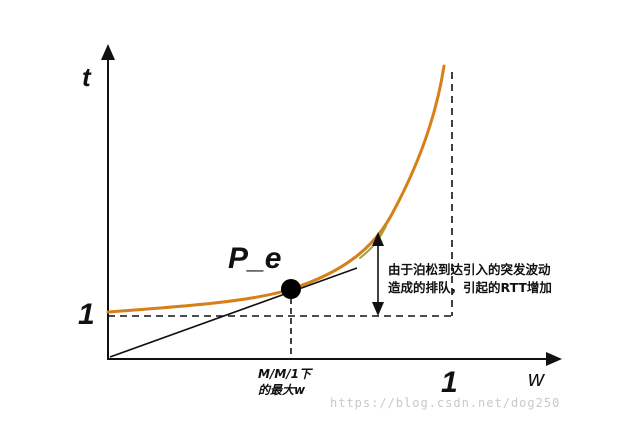  Describe the element at coordinates (378, 239) in the screenshot. I see `rtt-arrow-head-top` at that location.